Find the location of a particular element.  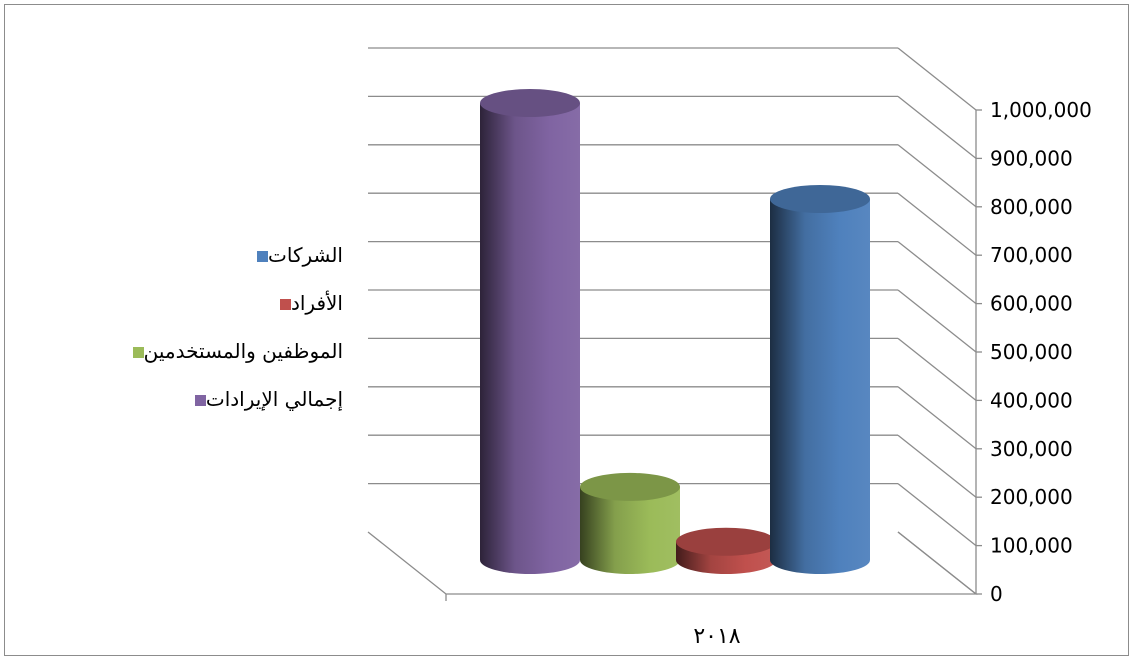

legend-item: الموظفين والمستخدمين is located at coordinates (183, 360).